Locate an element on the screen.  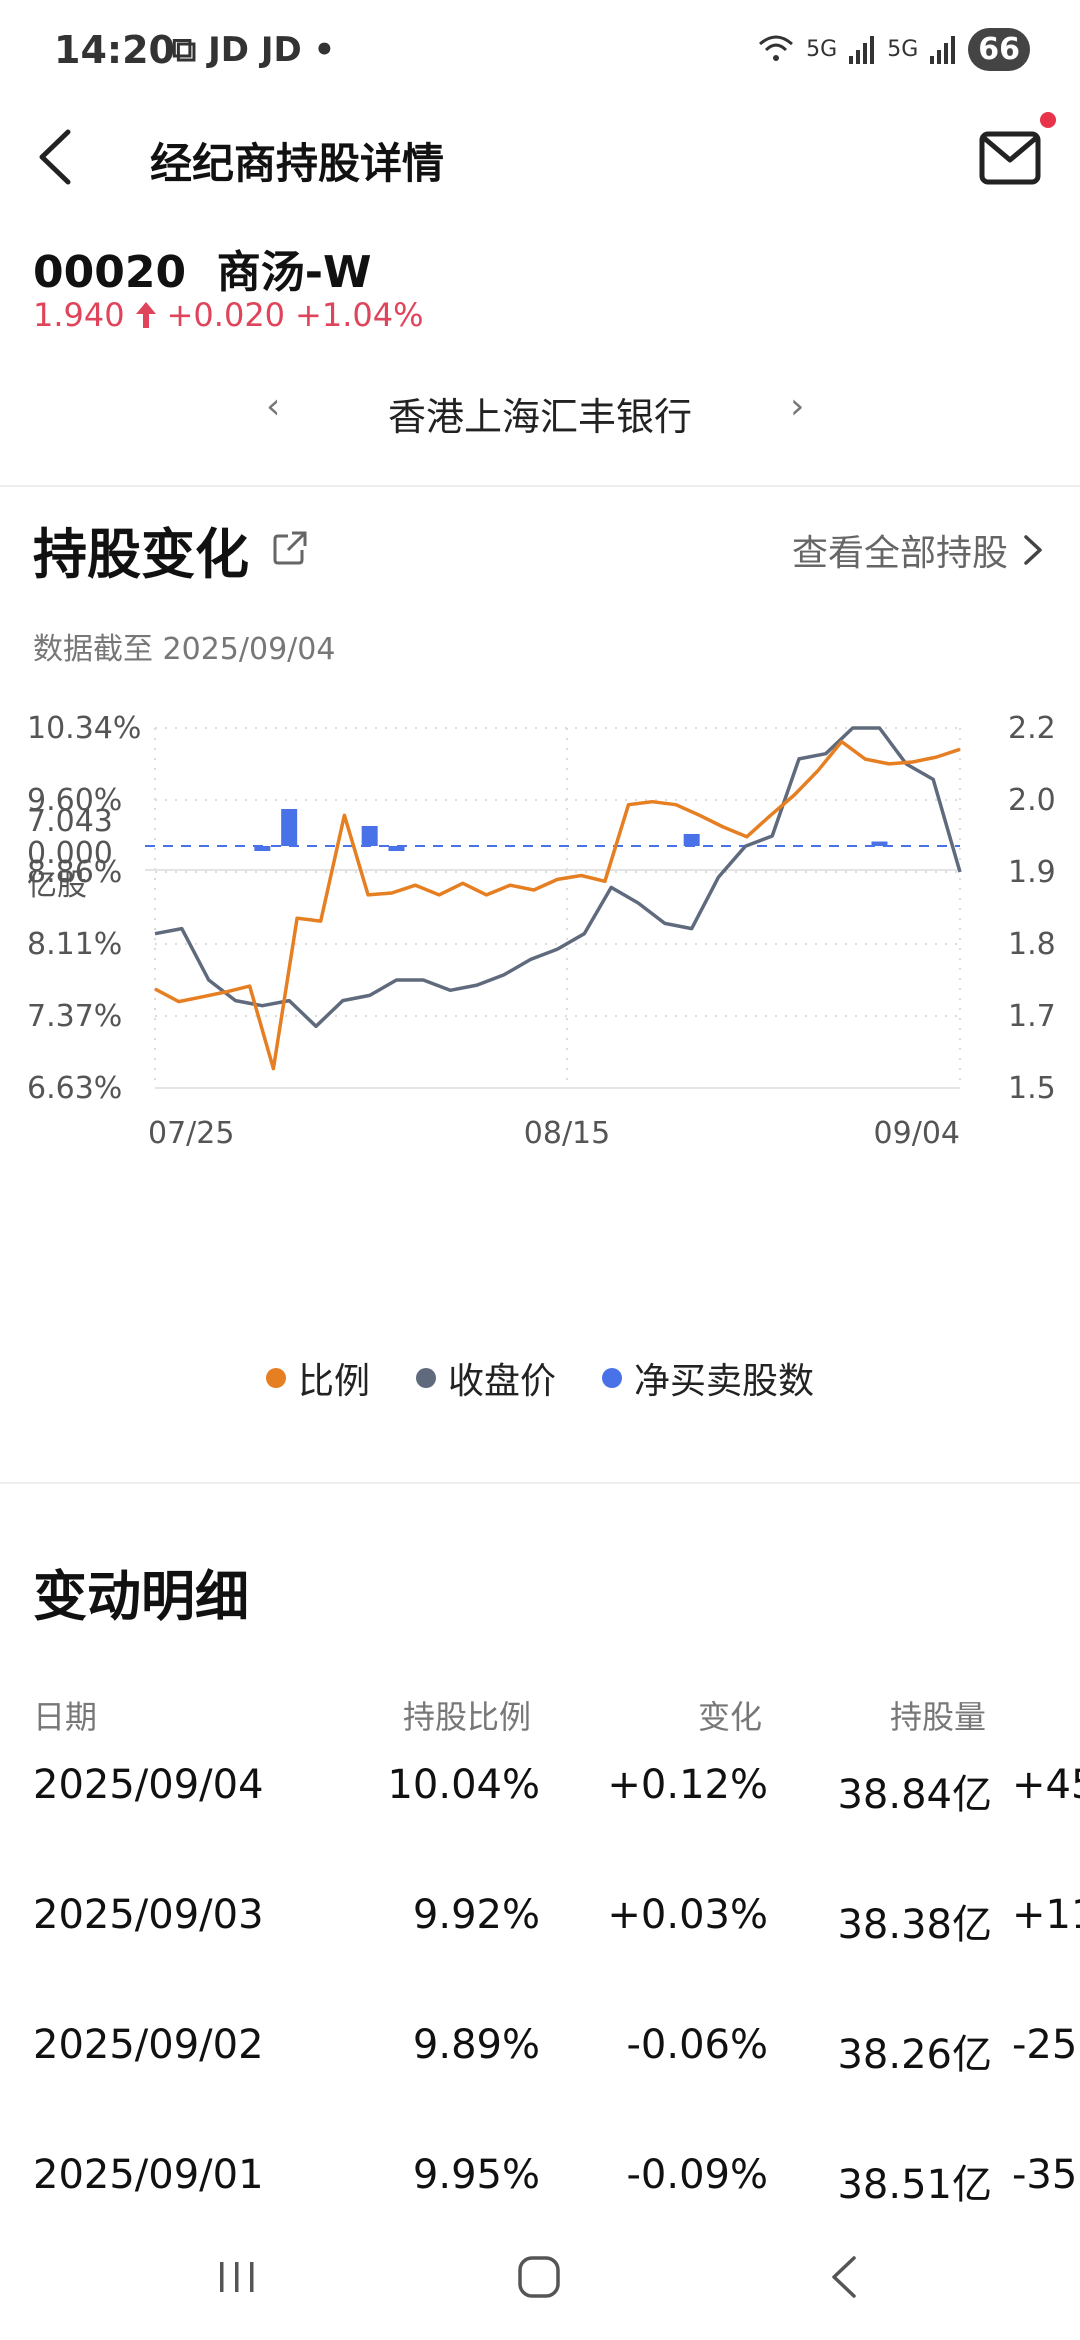
header-shares: 持股量 is located at coordinates (938, 1717).